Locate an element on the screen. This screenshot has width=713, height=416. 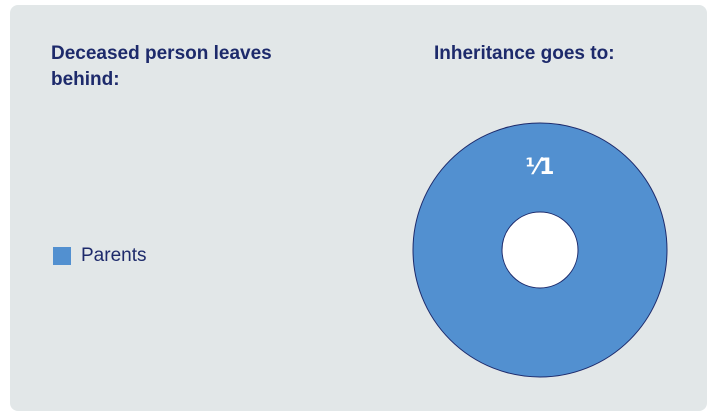
legend-label-parents: Parents is located at coordinates (114, 255).